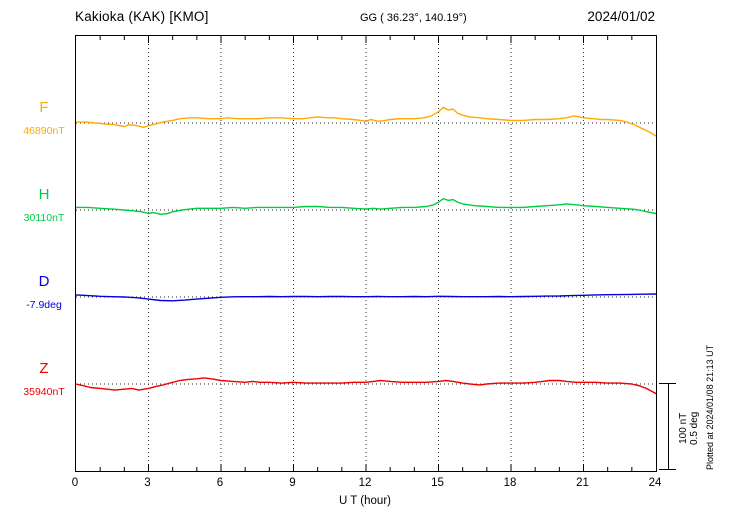 This screenshot has height=520, width=730. Describe the element at coordinates (510, 483) in the screenshot. I see `x-tick-label: 18` at that location.